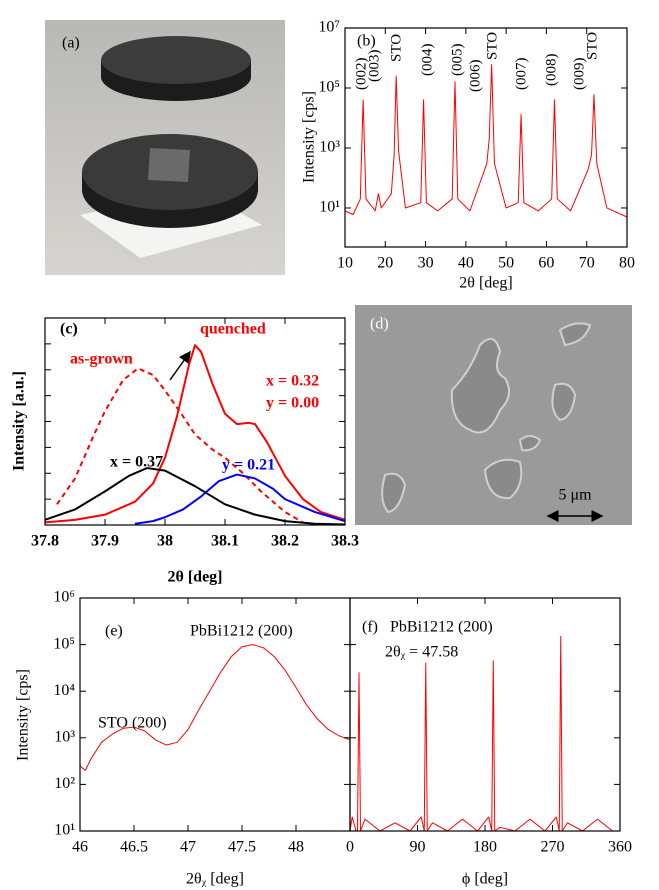 The width and height of the screenshot is (659, 890). What do you see at coordinates (546, 263) in the screenshot?
I see `x-tick-label: 60` at bounding box center [546, 263].